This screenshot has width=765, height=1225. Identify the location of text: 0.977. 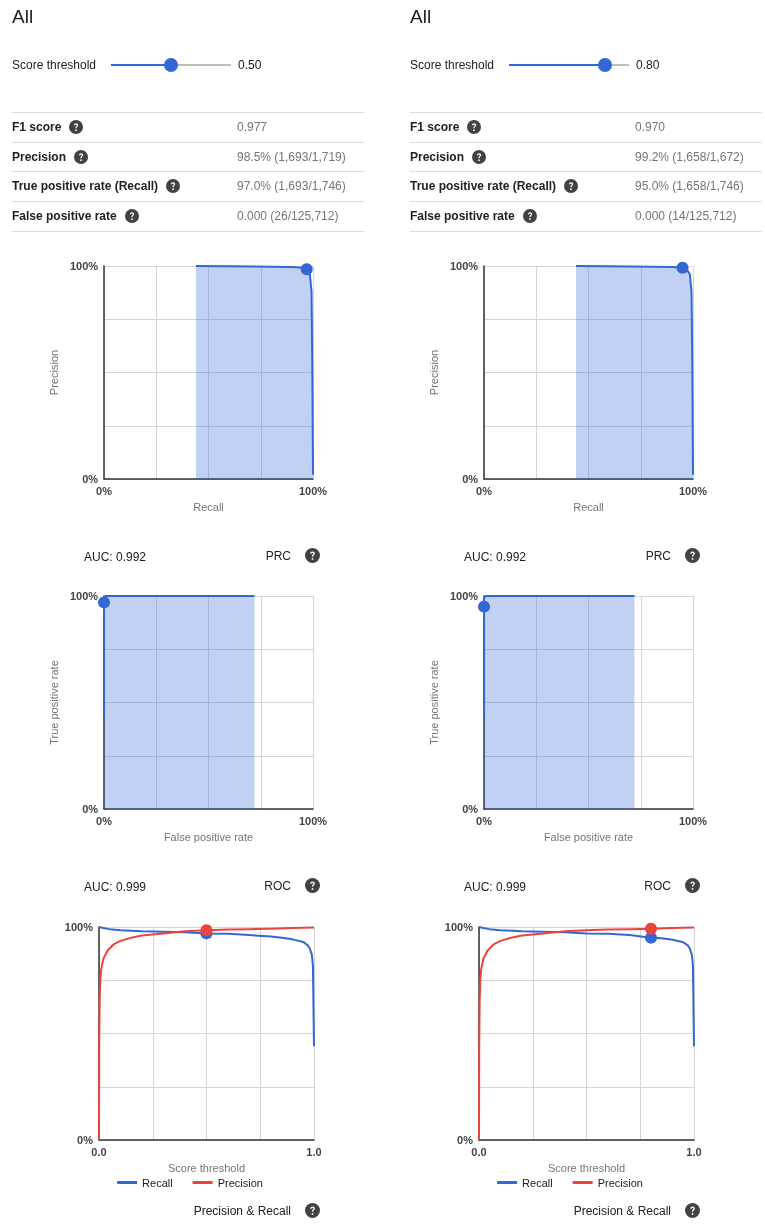
(252, 127).